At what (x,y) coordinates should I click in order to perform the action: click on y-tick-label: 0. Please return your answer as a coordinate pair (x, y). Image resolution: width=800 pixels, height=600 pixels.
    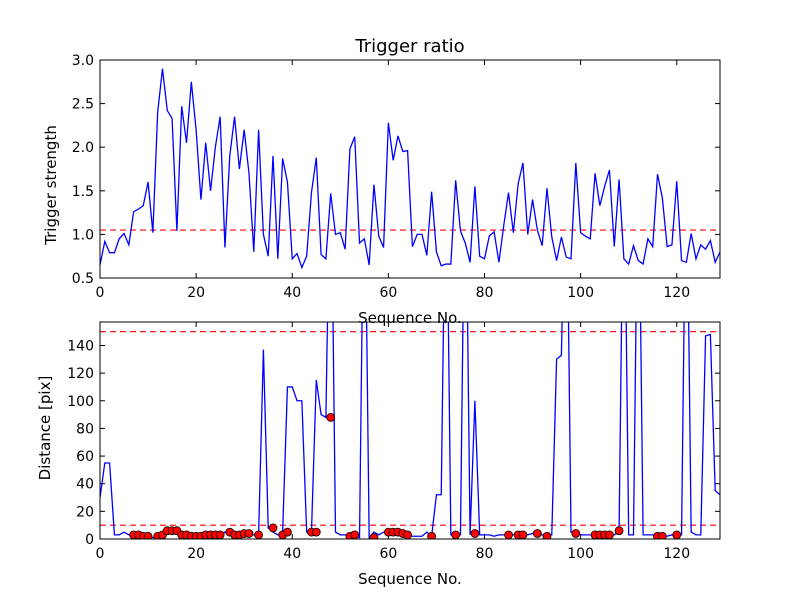
    Looking at the image, I should click on (89, 540).